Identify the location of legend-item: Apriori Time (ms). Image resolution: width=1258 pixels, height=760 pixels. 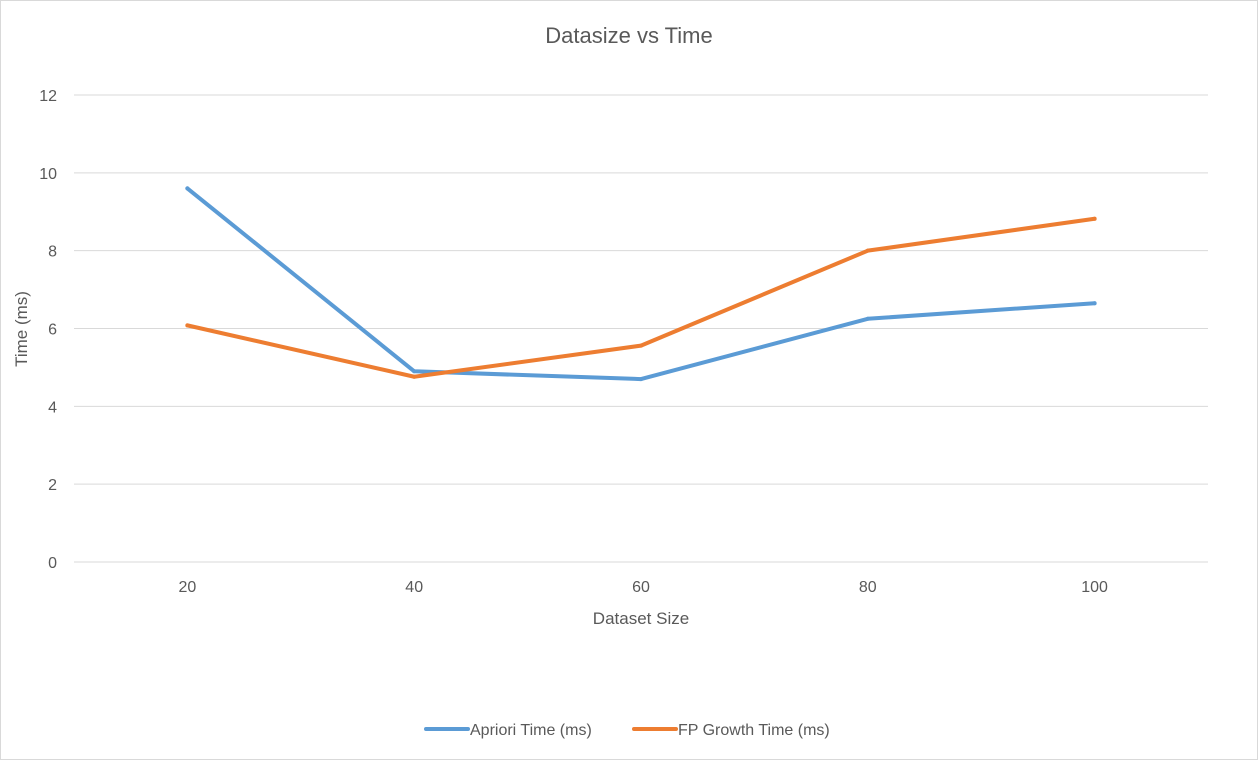
(508, 730).